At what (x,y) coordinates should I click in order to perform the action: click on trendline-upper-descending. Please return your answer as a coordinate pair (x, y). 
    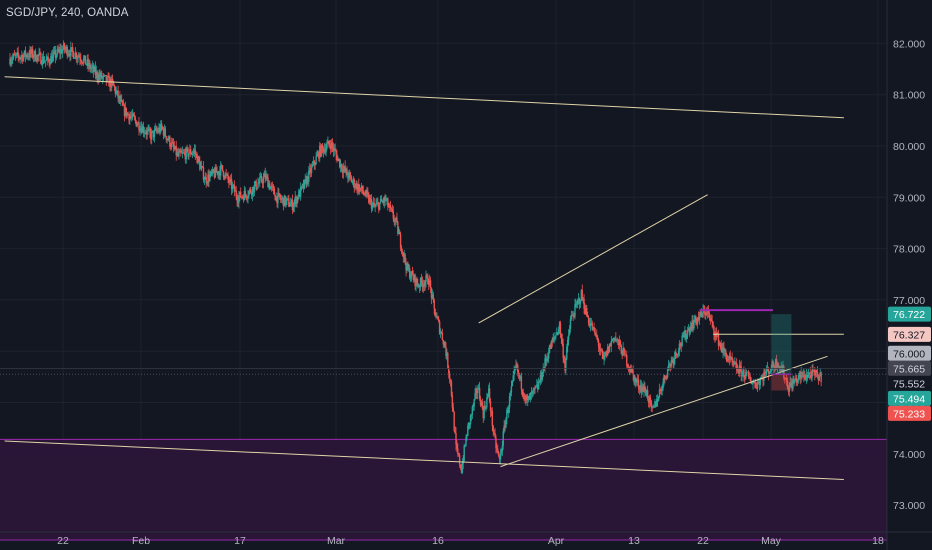
    Looking at the image, I should click on (424, 97).